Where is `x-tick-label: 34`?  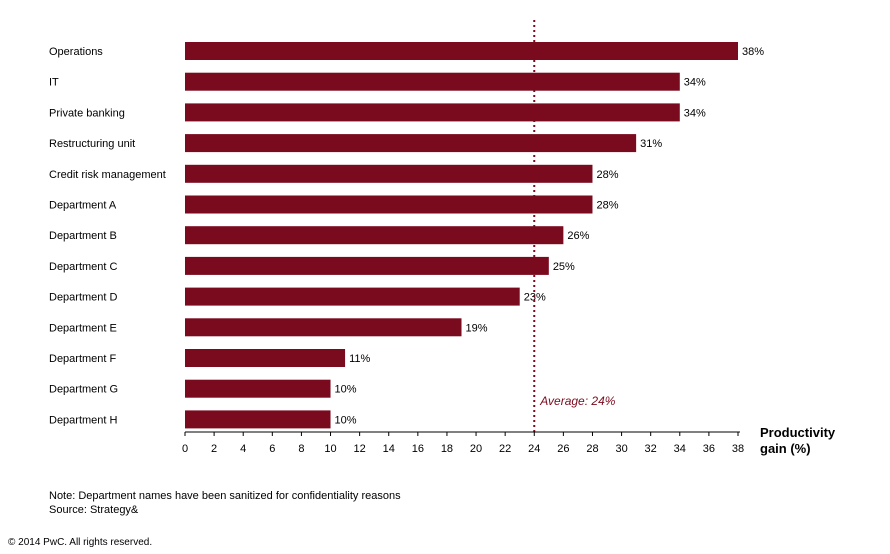
x-tick-label: 34 is located at coordinates (680, 449).